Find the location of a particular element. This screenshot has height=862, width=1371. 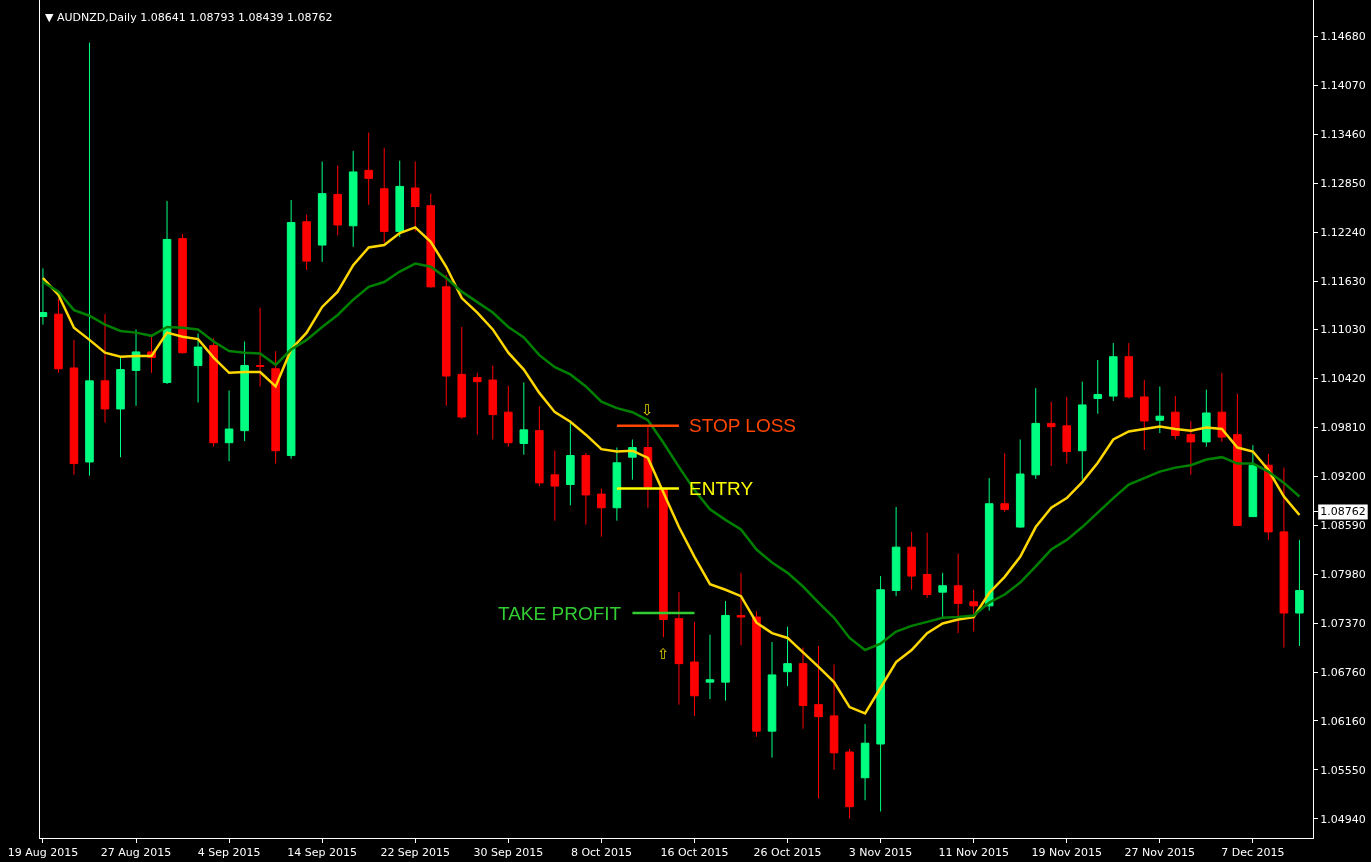

y-tick-label: 1.07370 is located at coordinates (1343, 624).